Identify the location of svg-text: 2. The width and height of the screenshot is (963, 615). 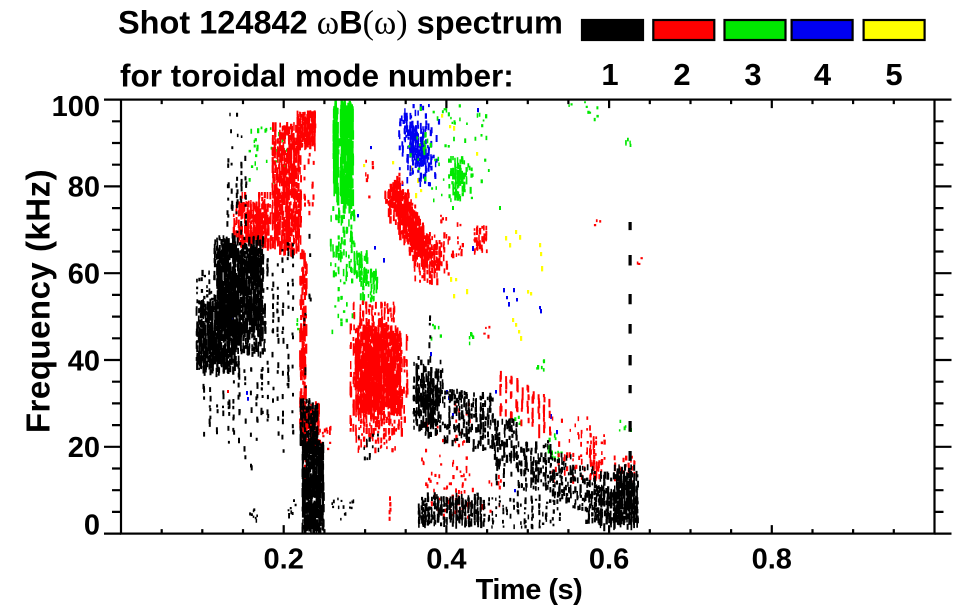
(681, 74).